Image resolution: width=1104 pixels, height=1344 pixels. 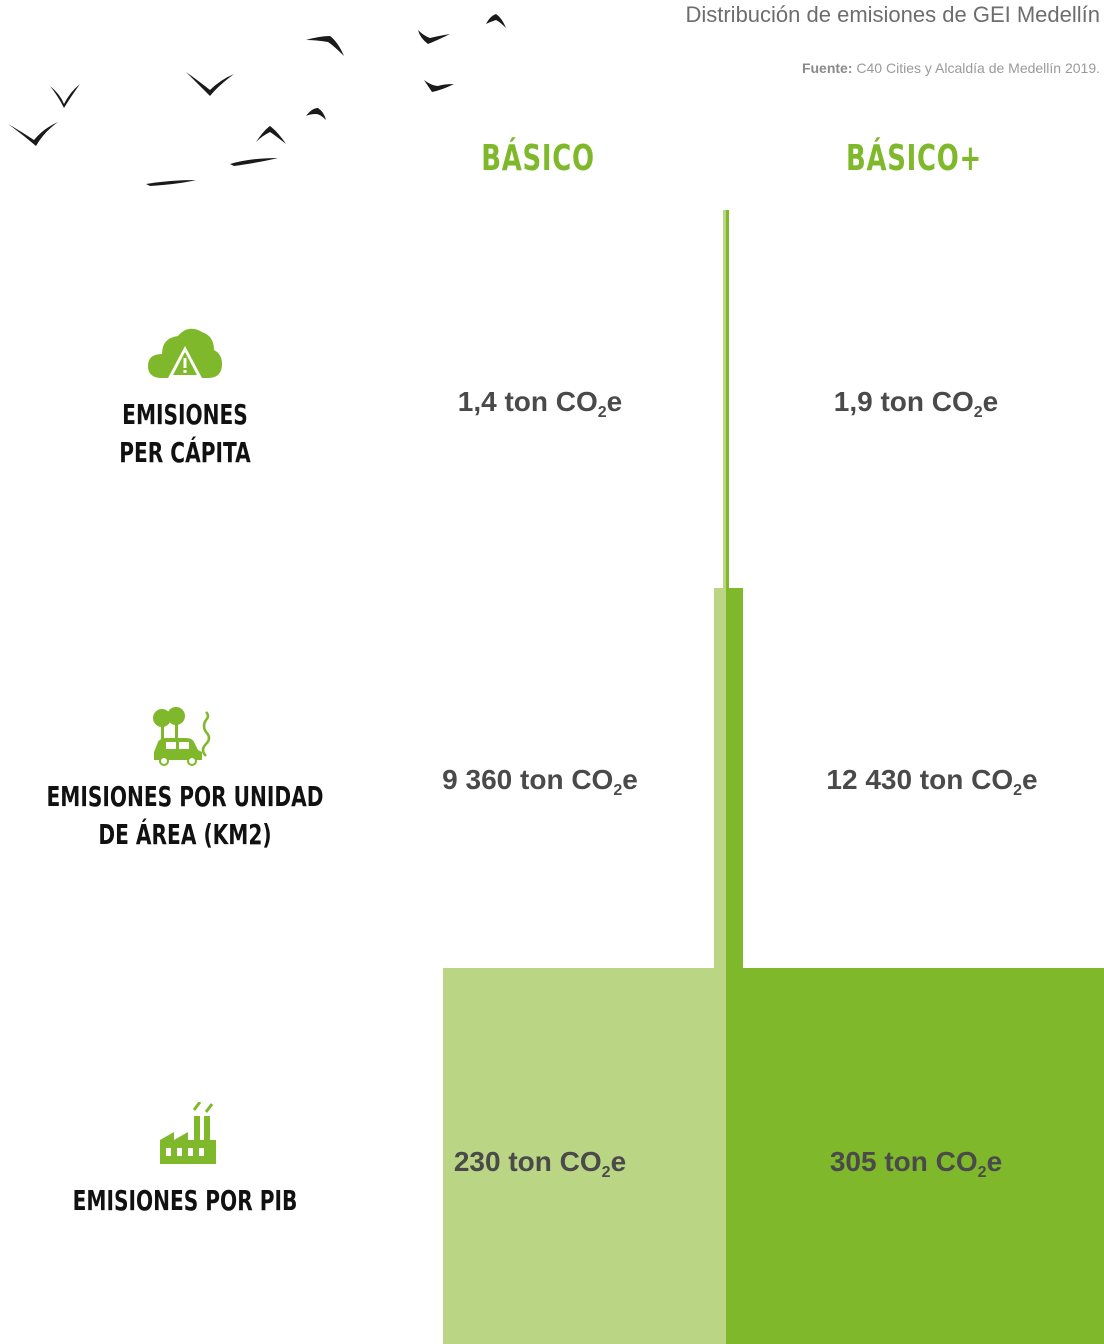 What do you see at coordinates (720, 778) in the screenshot?
I see `bar-basico-per-area` at bounding box center [720, 778].